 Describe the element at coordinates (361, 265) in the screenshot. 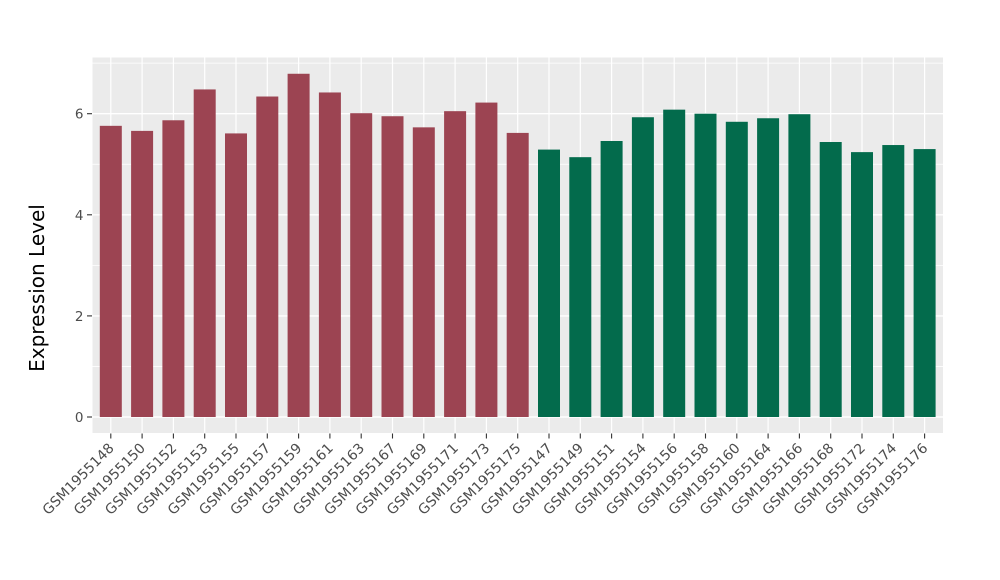

I see `bar-GSM1955163` at that location.